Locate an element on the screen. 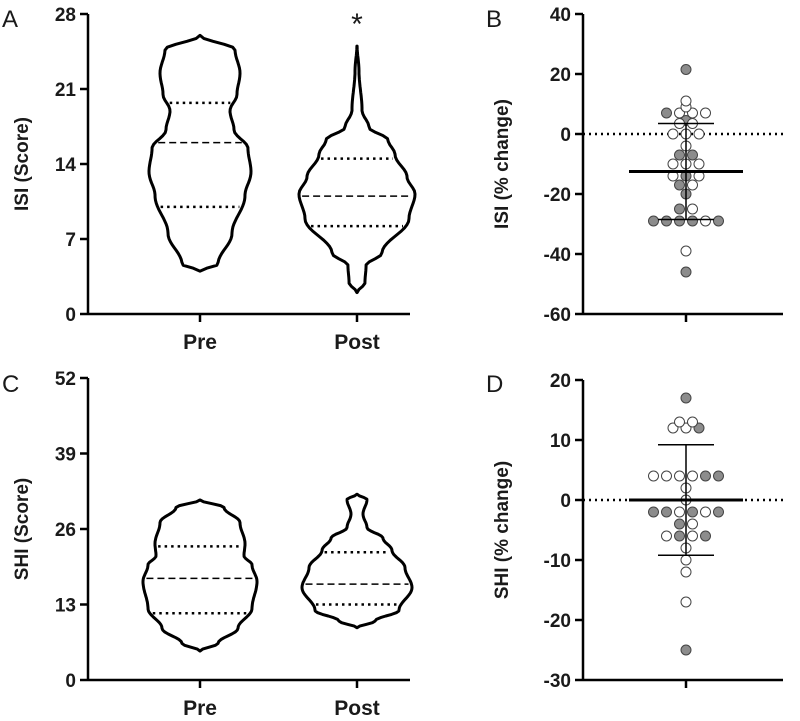  y-tick-label: 7 is located at coordinates (70, 240).